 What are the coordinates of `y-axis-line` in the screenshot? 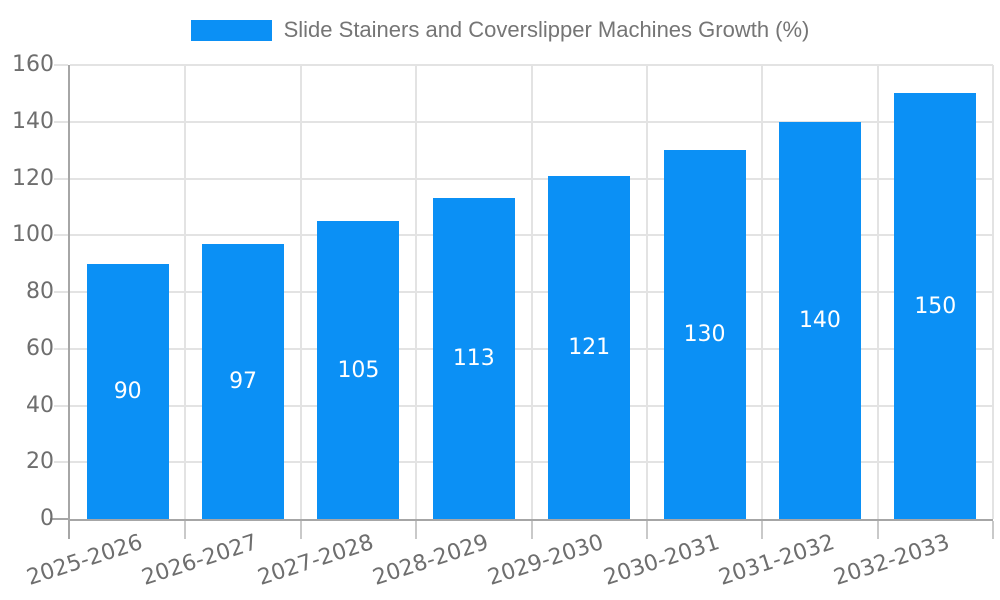 It's located at (69, 302).